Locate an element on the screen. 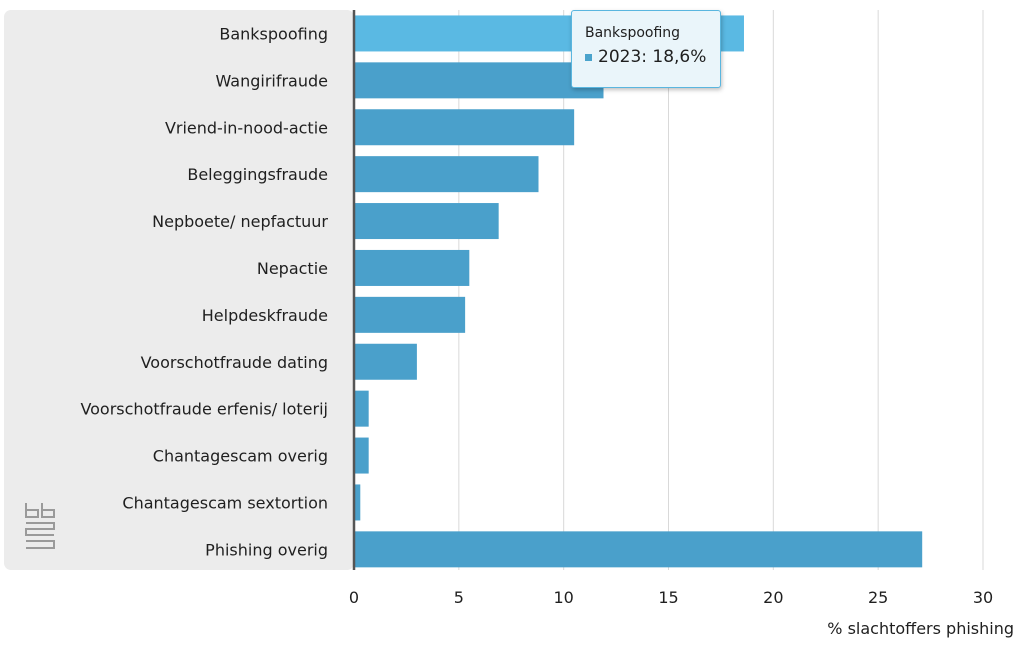 This screenshot has width=1024, height=647. category-label: Nepboete/ nepfactuur is located at coordinates (240, 221).